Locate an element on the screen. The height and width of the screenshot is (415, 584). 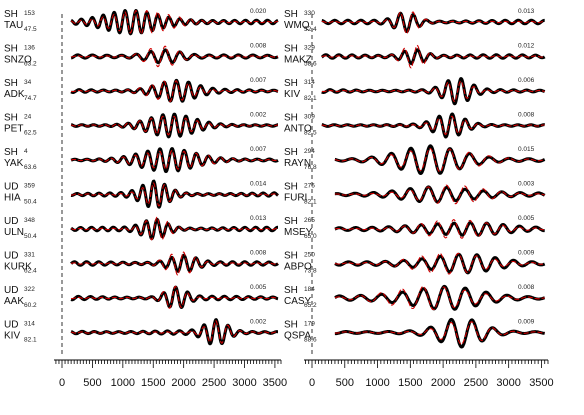
azimuth-label: 348 is located at coordinates (29, 220).